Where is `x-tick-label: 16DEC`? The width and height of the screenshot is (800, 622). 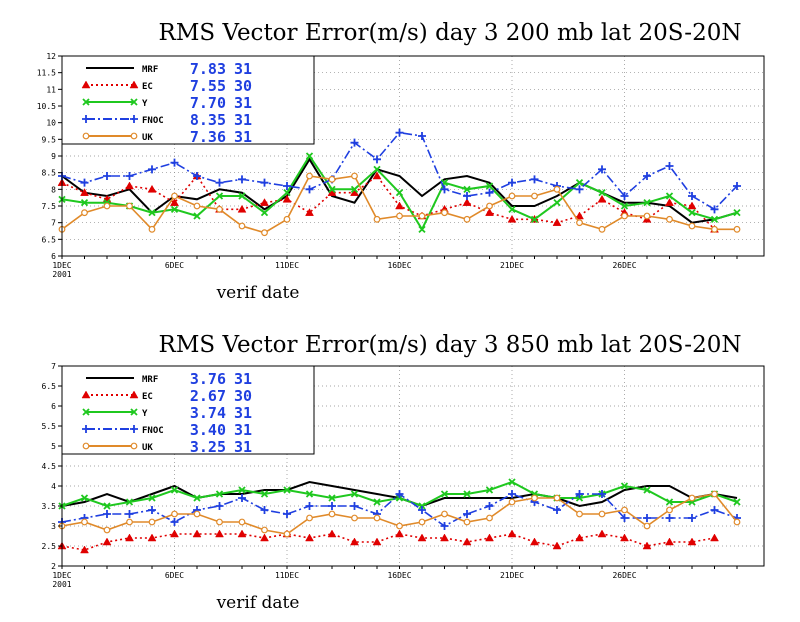
x-tick-label: 16DEC is located at coordinates (399, 265).